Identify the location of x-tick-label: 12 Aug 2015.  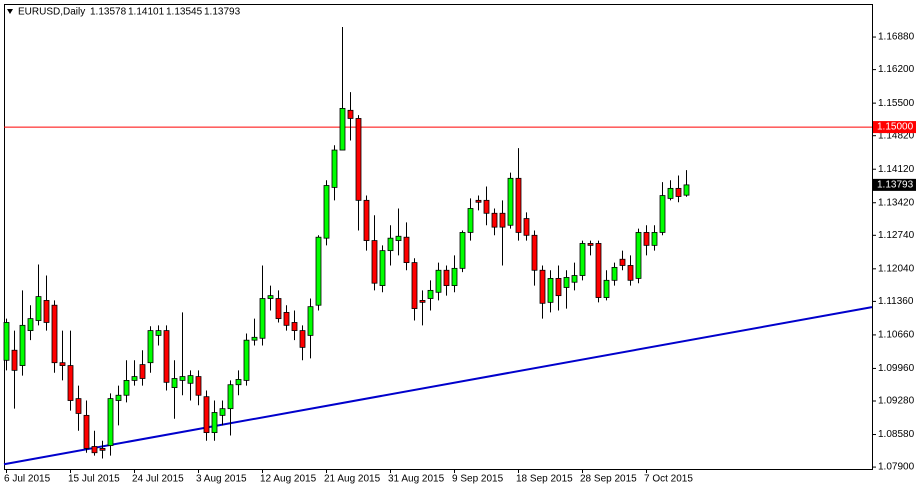
(288, 479).